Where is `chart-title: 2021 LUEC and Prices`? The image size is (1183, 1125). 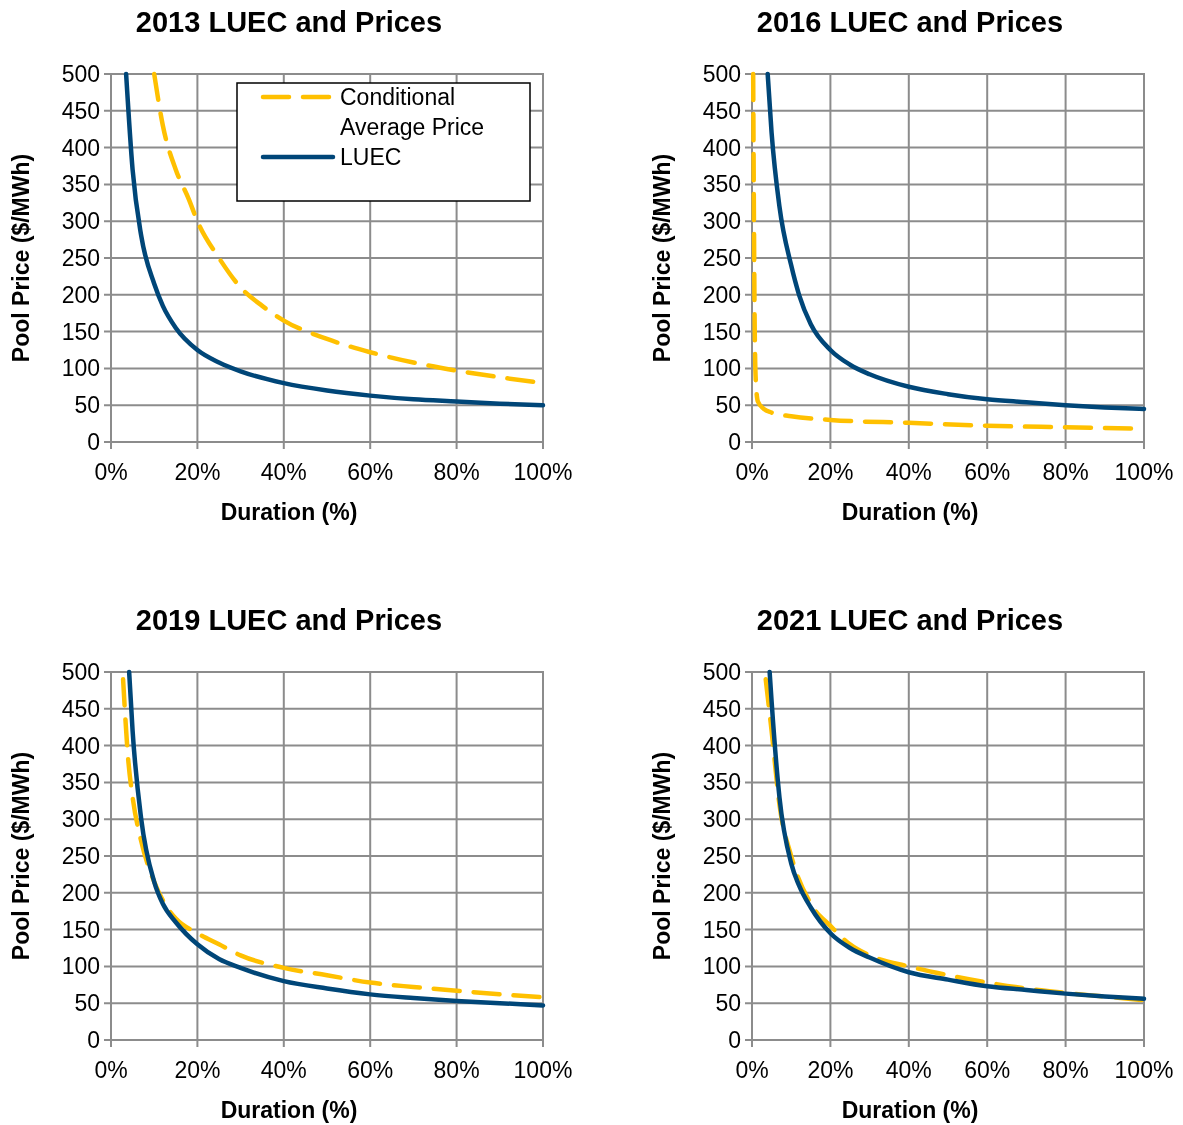
chart-title: 2021 LUEC and Prices is located at coordinates (910, 620).